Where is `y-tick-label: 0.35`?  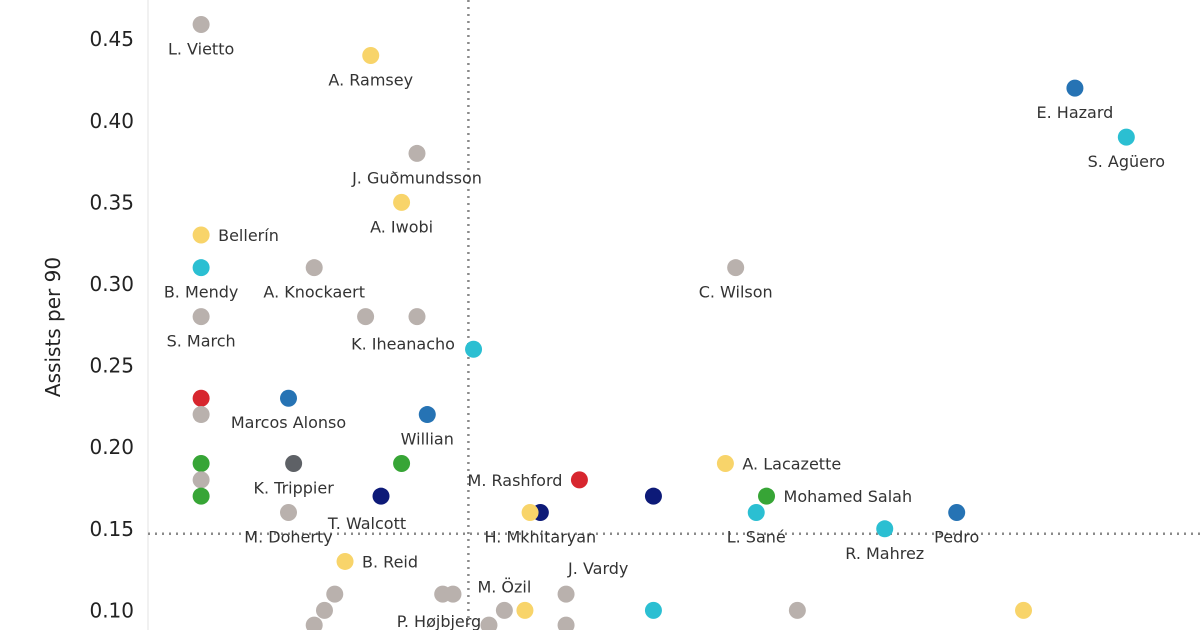 y-tick-label: 0.35 is located at coordinates (111, 202).